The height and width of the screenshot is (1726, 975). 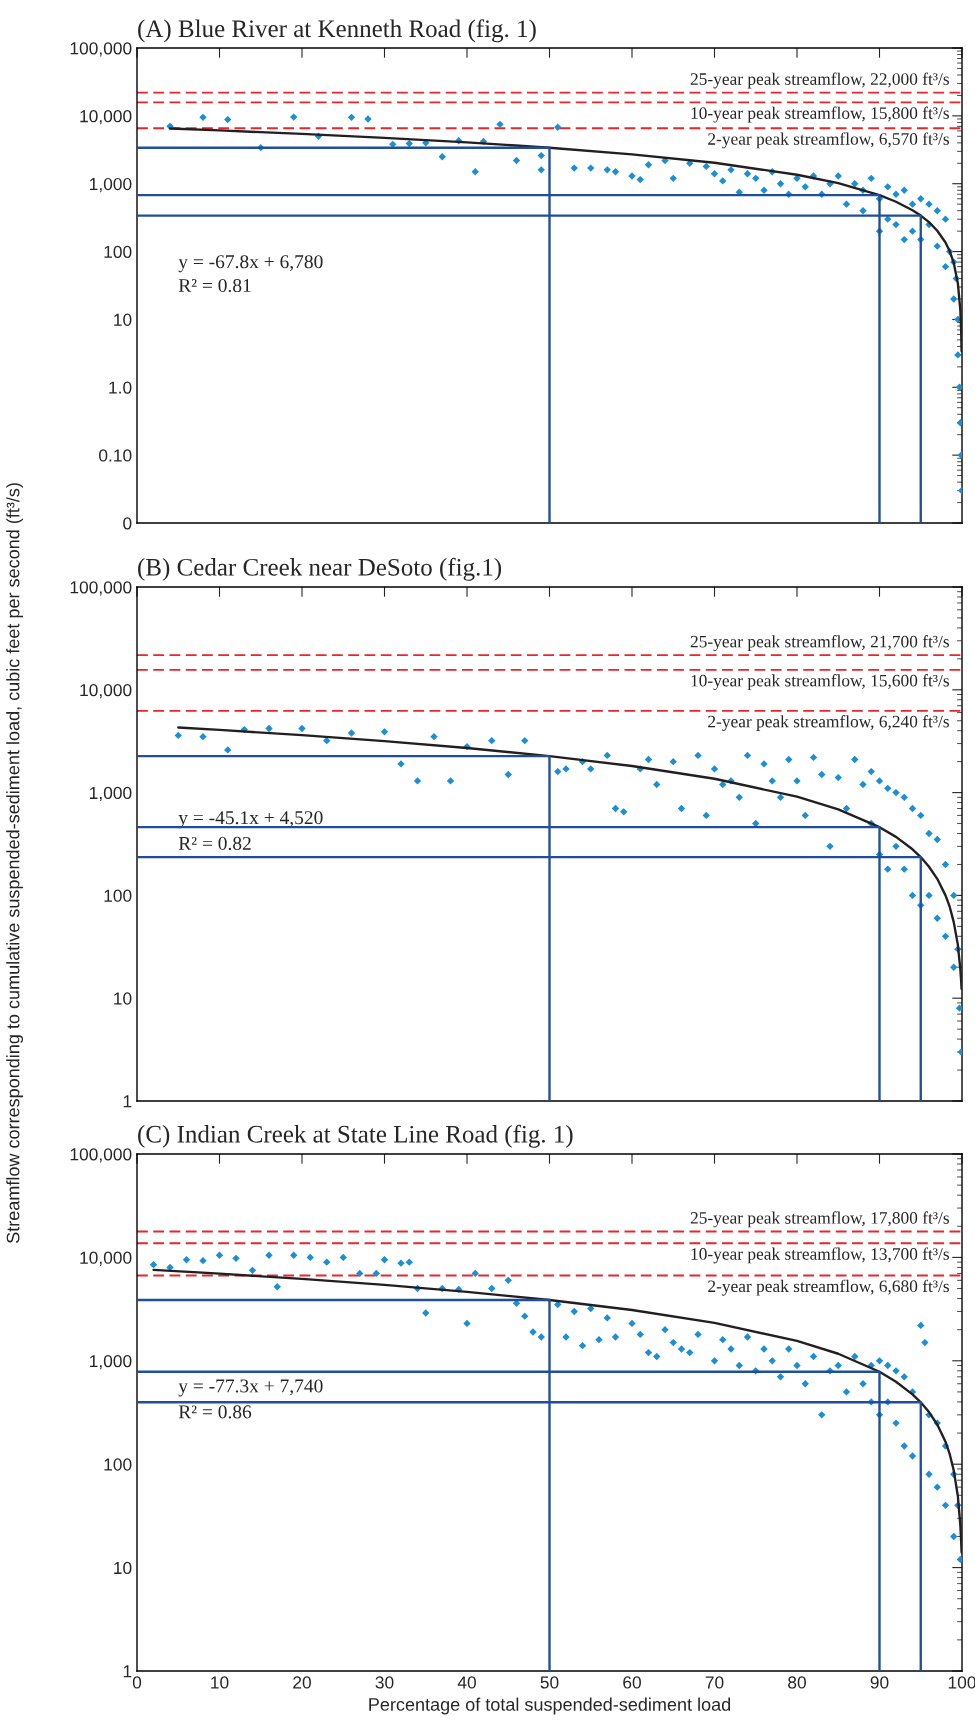 What do you see at coordinates (115, 455) in the screenshot?
I see `y-tick-label: 0.10` at bounding box center [115, 455].